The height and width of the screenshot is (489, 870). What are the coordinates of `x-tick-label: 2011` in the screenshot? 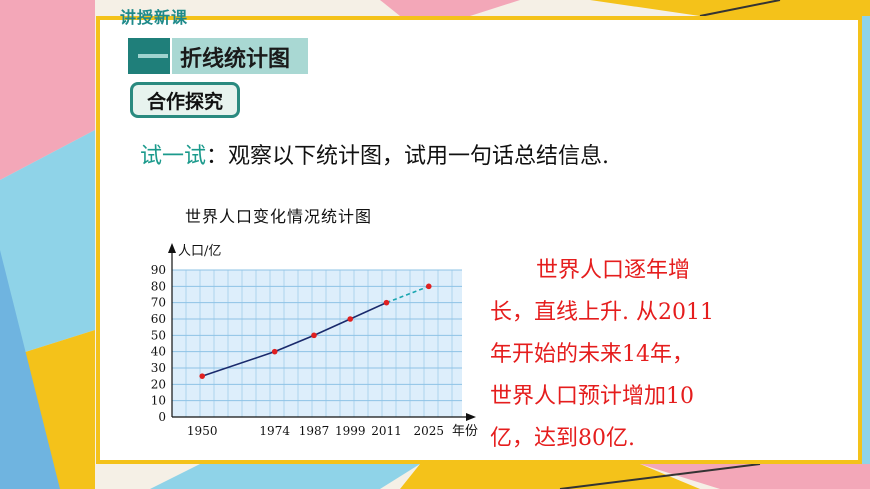 It's located at (386, 431).